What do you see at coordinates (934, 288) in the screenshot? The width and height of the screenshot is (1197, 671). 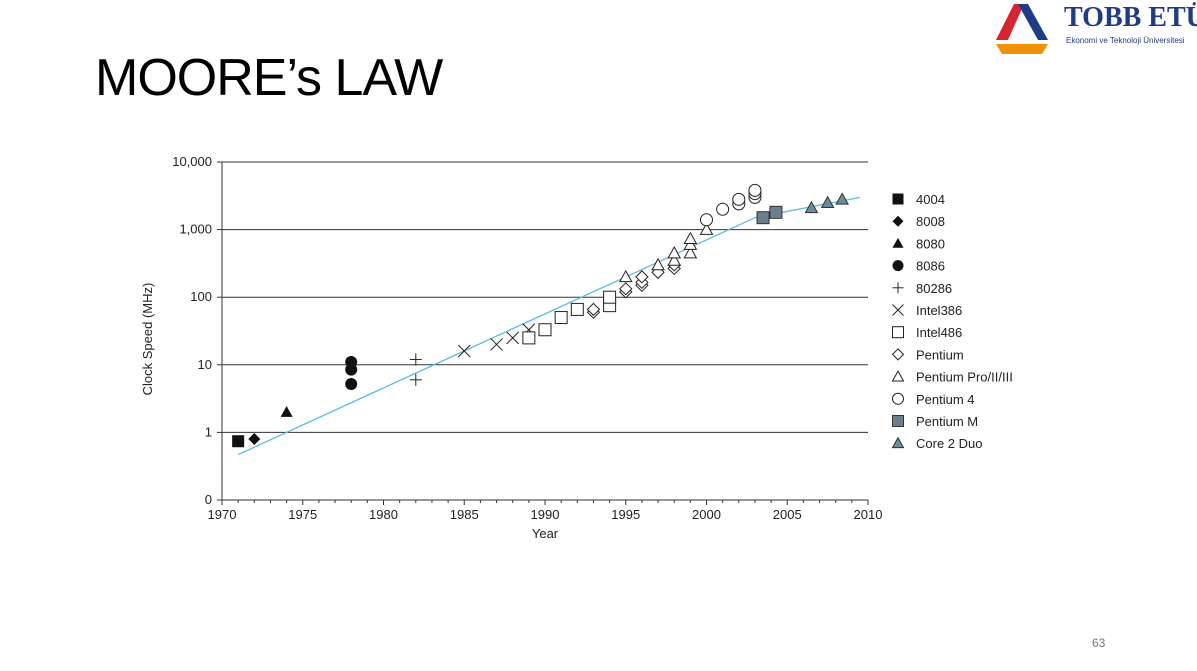 I see `legend-label-80286: 80286` at bounding box center [934, 288].